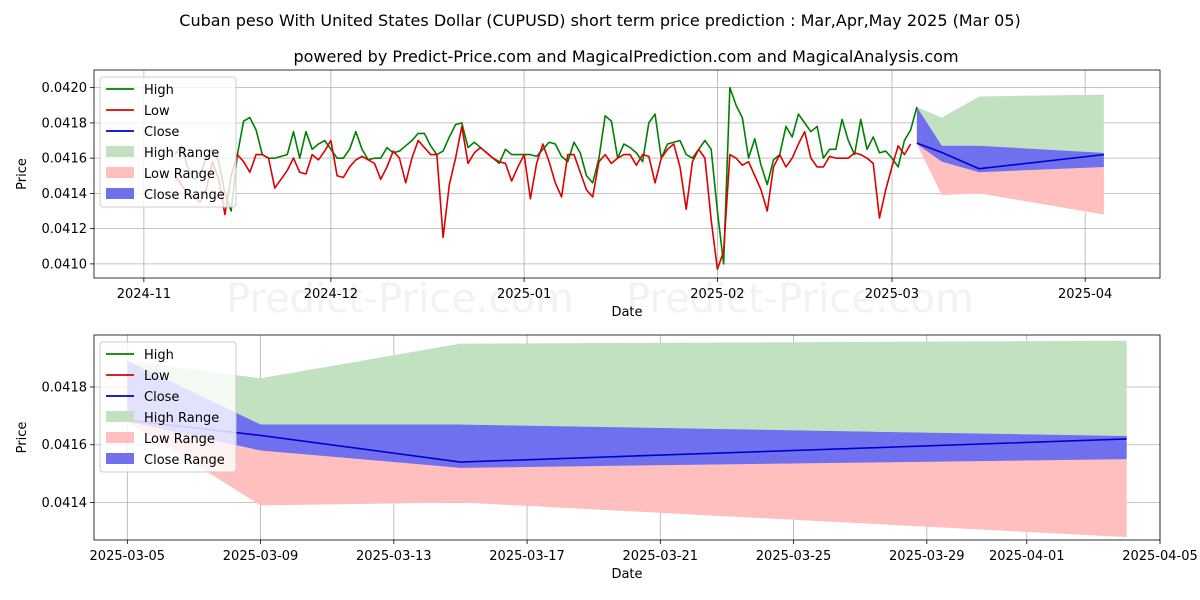  What do you see at coordinates (1160, 556) in the screenshot?
I see `x-tick-label: 2025-04-05` at bounding box center [1160, 556].